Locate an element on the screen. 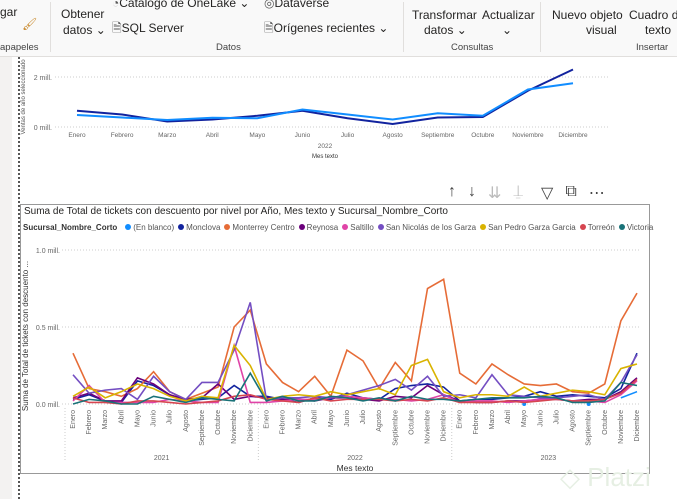 The image size is (677, 499). legend-label: Reynosa is located at coordinates (322, 227).